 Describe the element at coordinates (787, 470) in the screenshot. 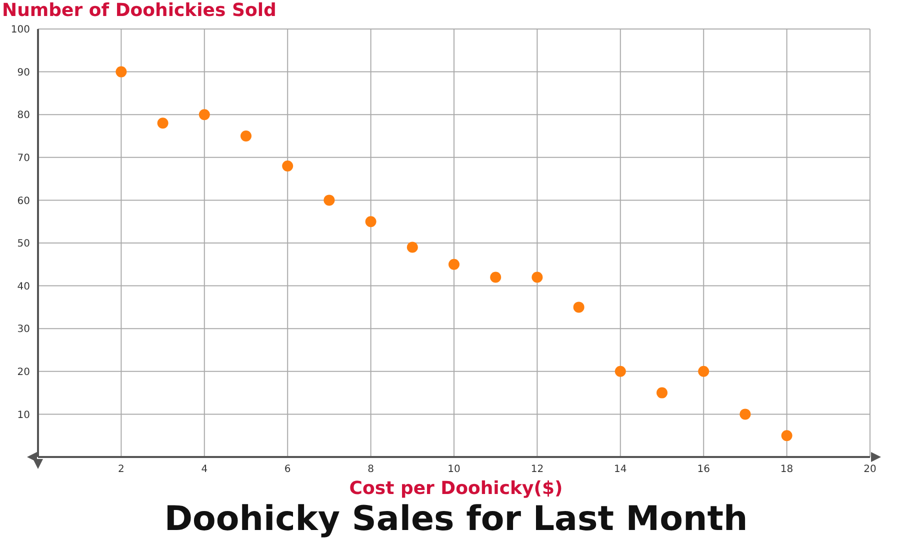

I see `x-tick-label: 18` at that location.